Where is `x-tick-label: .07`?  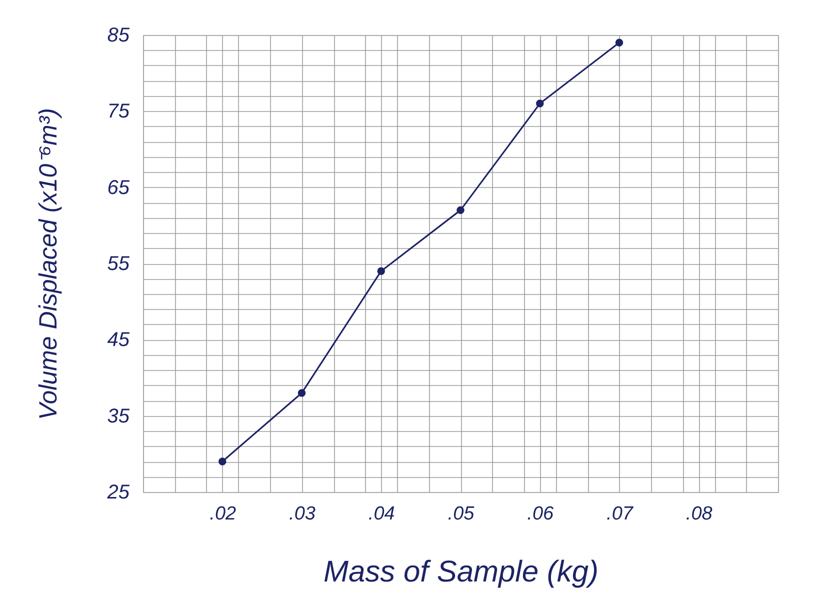 x-tick-label: .07 is located at coordinates (620, 514).